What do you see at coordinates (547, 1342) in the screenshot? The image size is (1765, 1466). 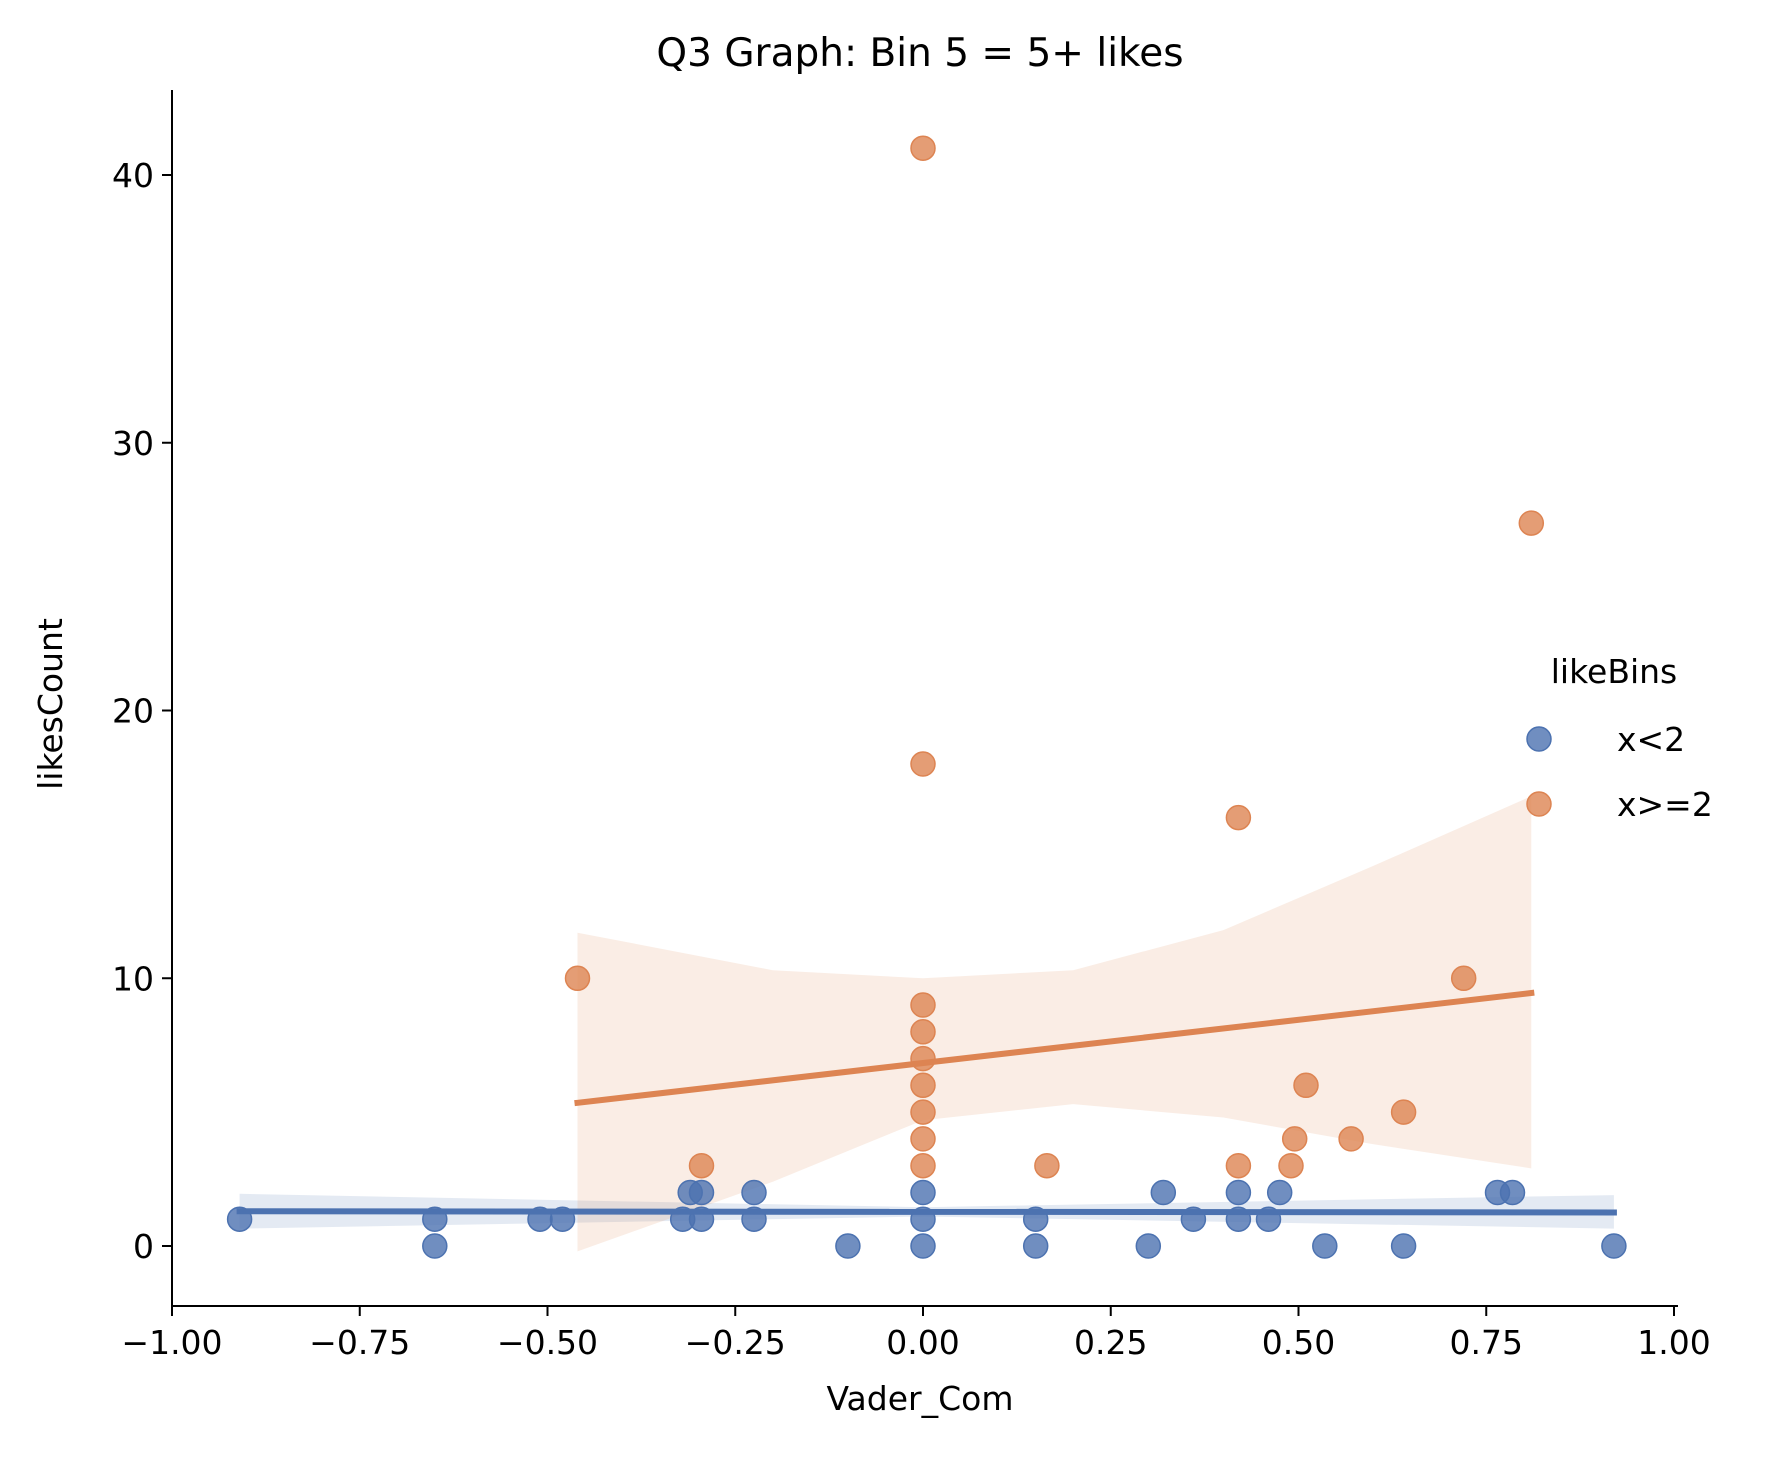 I see `x-tick-label: −0.50` at bounding box center [547, 1342].